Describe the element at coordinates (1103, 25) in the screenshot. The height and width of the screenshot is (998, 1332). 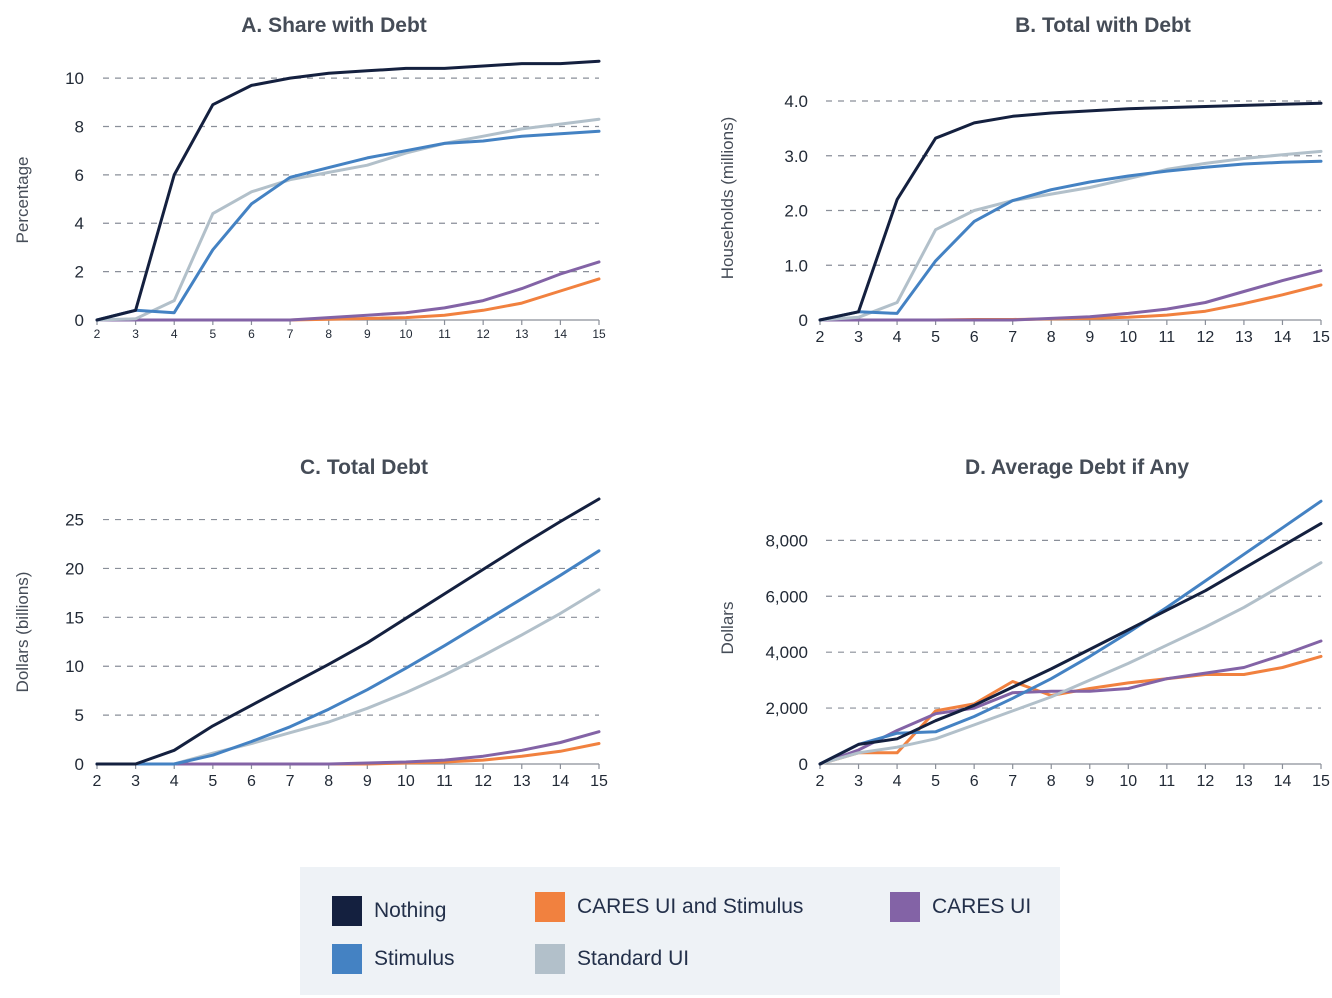
I see `chart-title: B. Total with Debt` at that location.